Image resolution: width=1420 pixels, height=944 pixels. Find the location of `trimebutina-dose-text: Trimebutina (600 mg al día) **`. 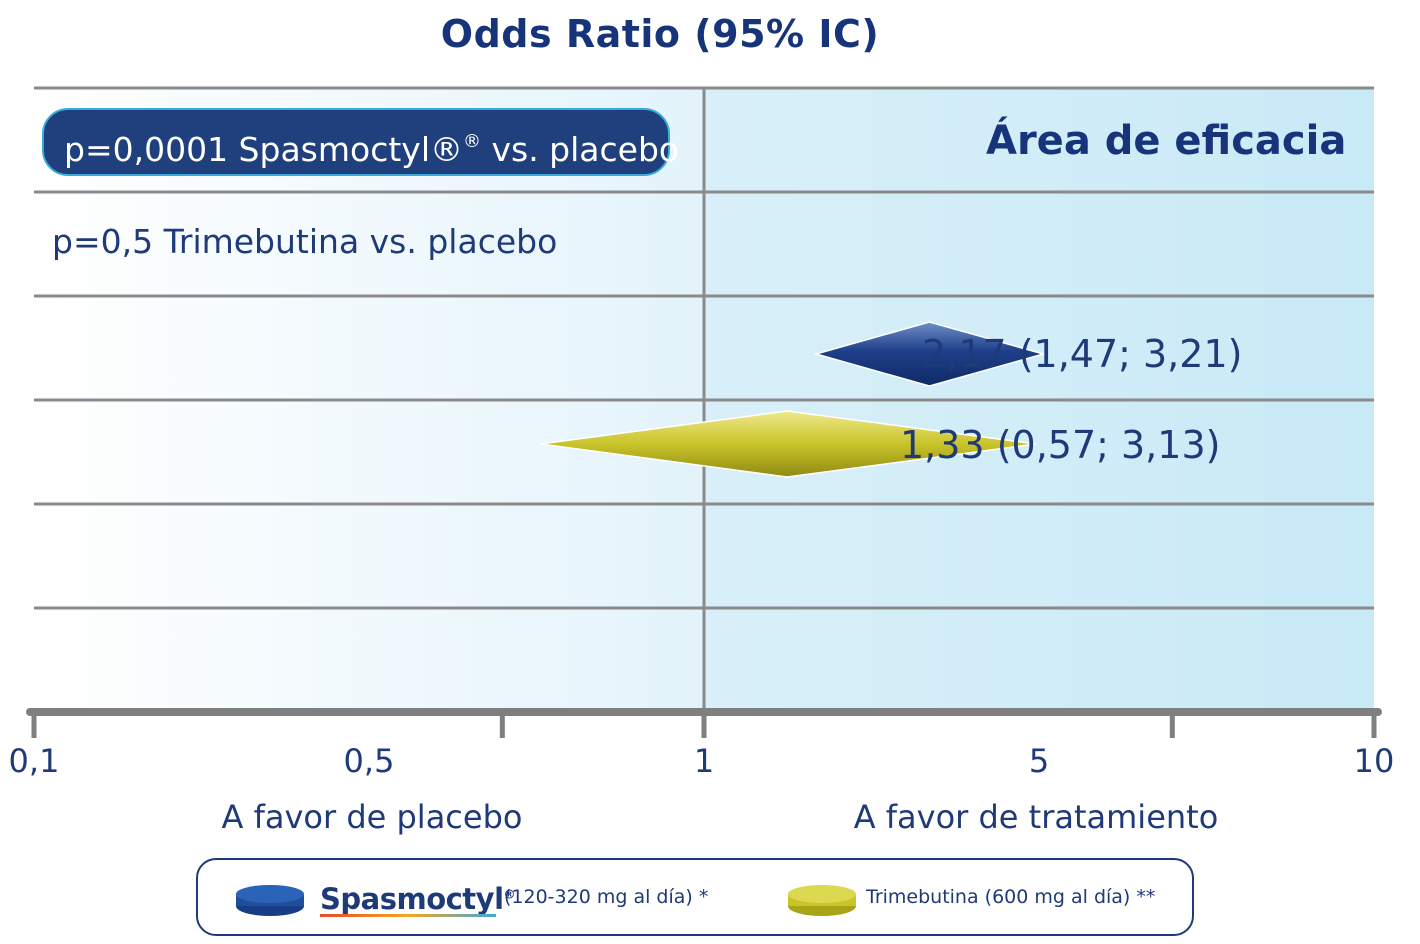

trimebutina-dose-text: Trimebutina (600 mg al día) ** is located at coordinates (1011, 897).